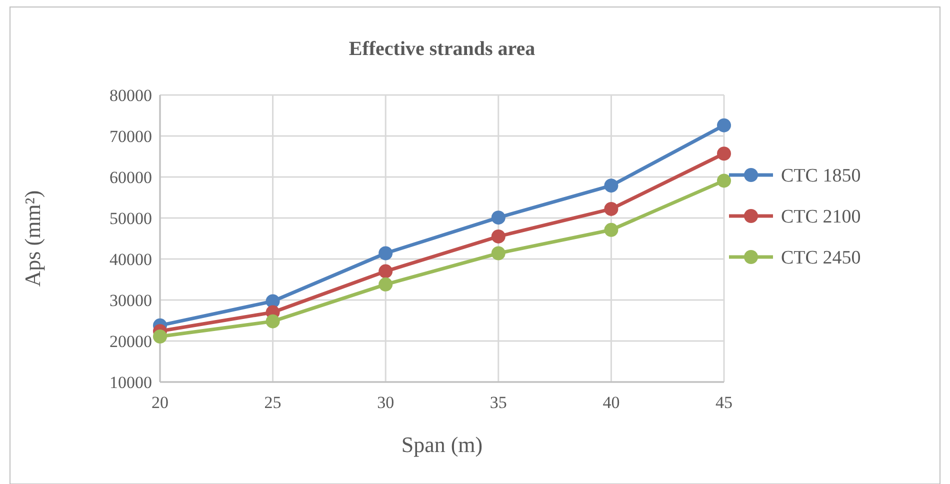  What do you see at coordinates (32, 238) in the screenshot?
I see `y-axis-title: Aps (mm²)` at bounding box center [32, 238].